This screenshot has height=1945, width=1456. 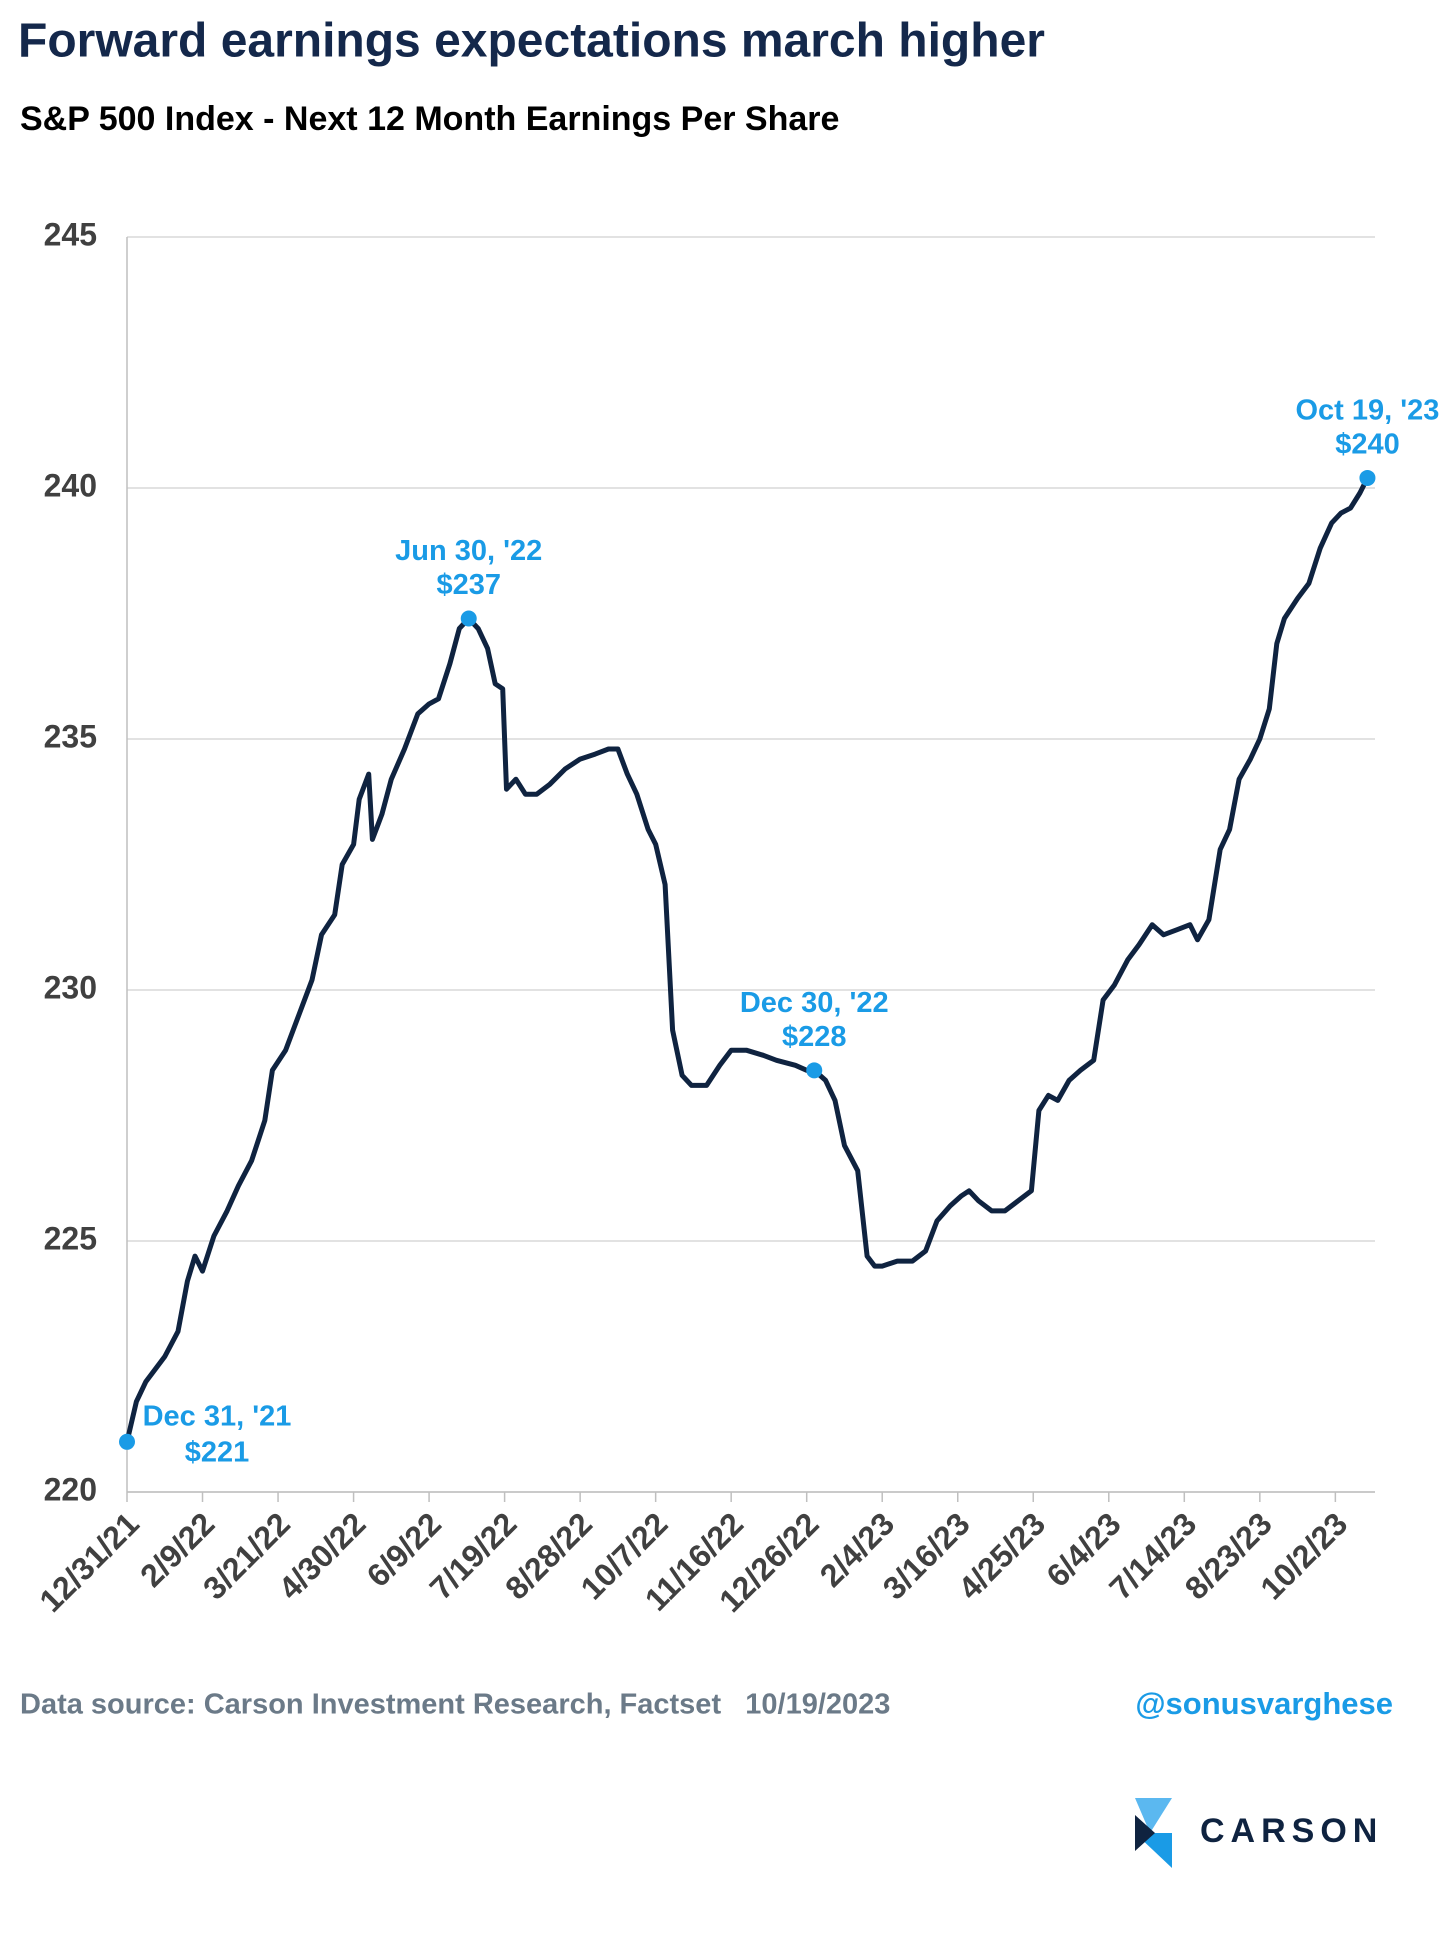 I want to click on handle: @sonusvarghese, so click(x=1264, y=1703).